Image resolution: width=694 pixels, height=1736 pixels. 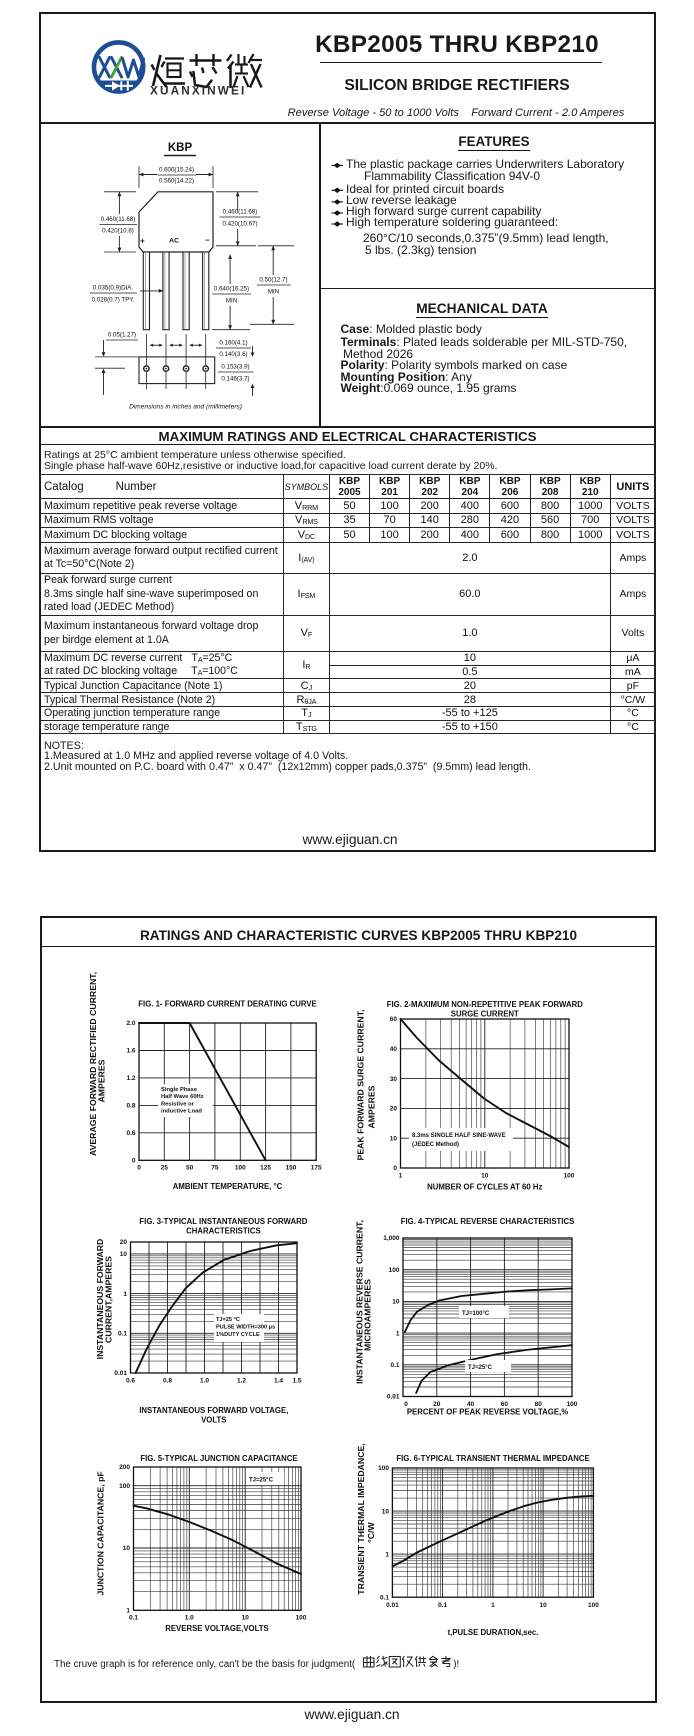 What do you see at coordinates (228, 1320) in the screenshot?
I see `svg-text: TJ=25 °C` at bounding box center [228, 1320].